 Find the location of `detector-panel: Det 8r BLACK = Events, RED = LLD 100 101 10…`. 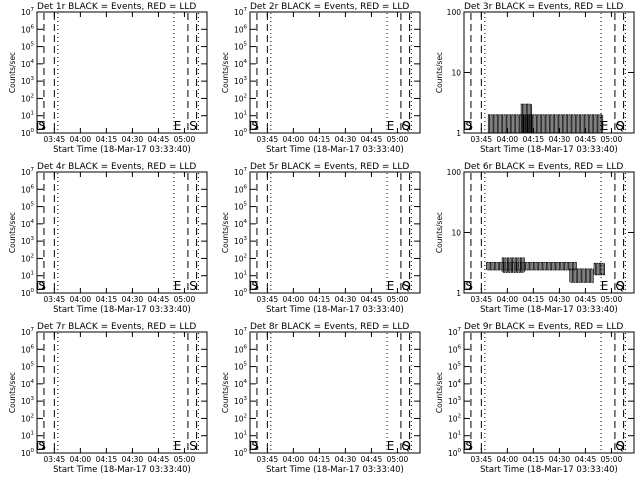

detector-panel: Det 8r BLACK = Events, RED = LLD 100 101 10… is located at coordinates (321, 398).